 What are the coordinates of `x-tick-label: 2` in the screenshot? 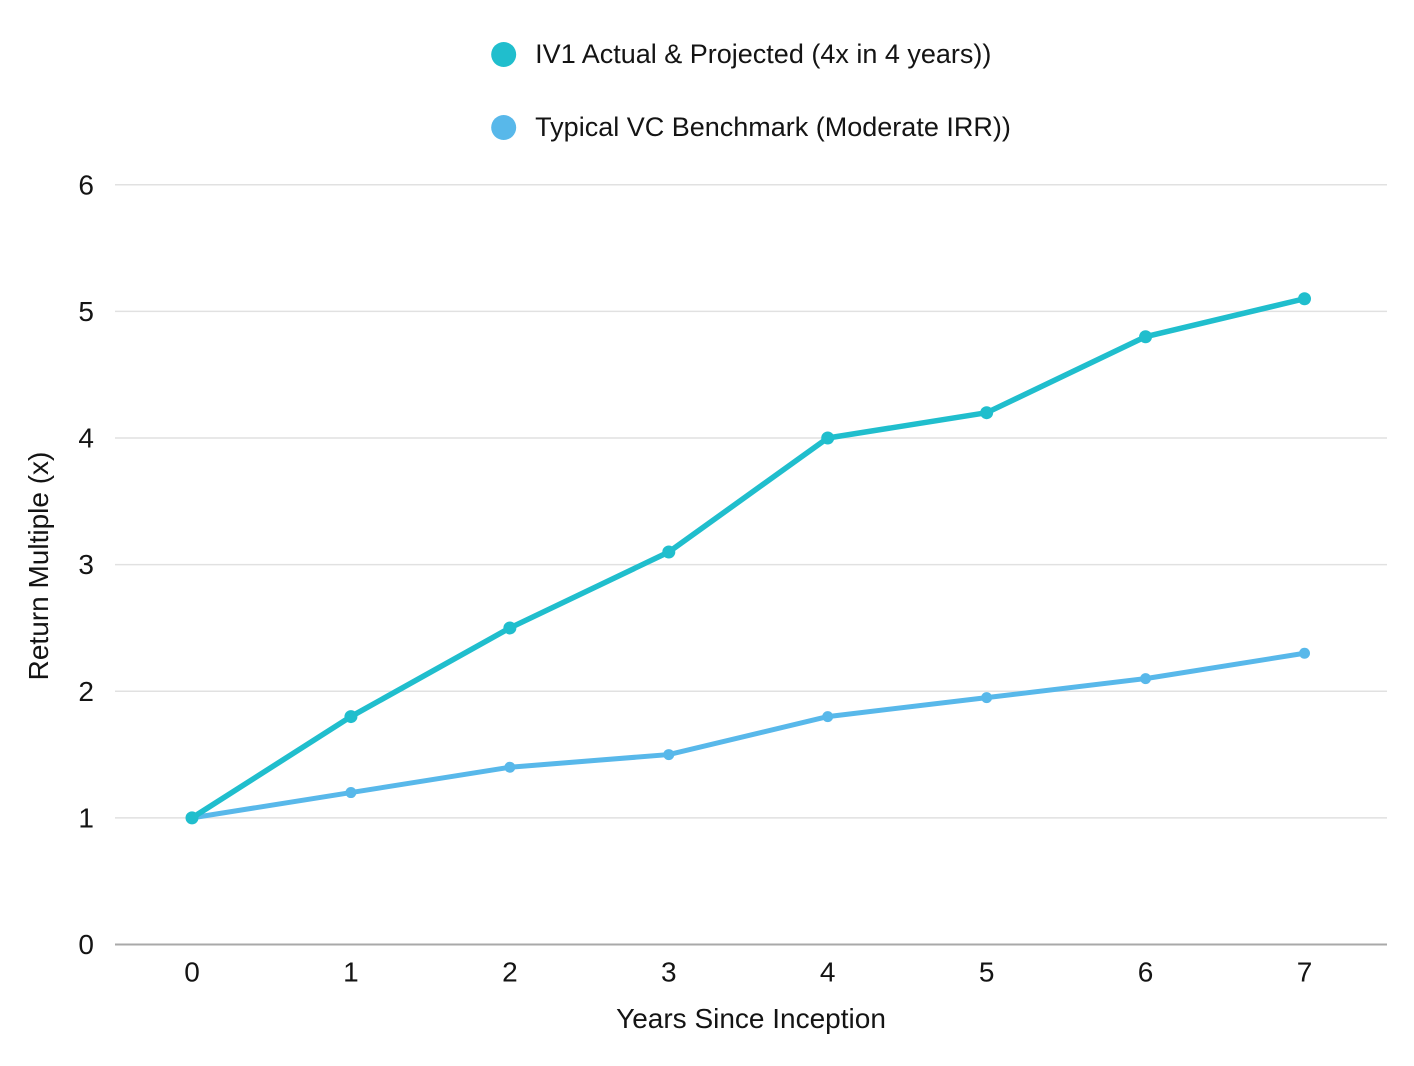 It's located at (510, 972).